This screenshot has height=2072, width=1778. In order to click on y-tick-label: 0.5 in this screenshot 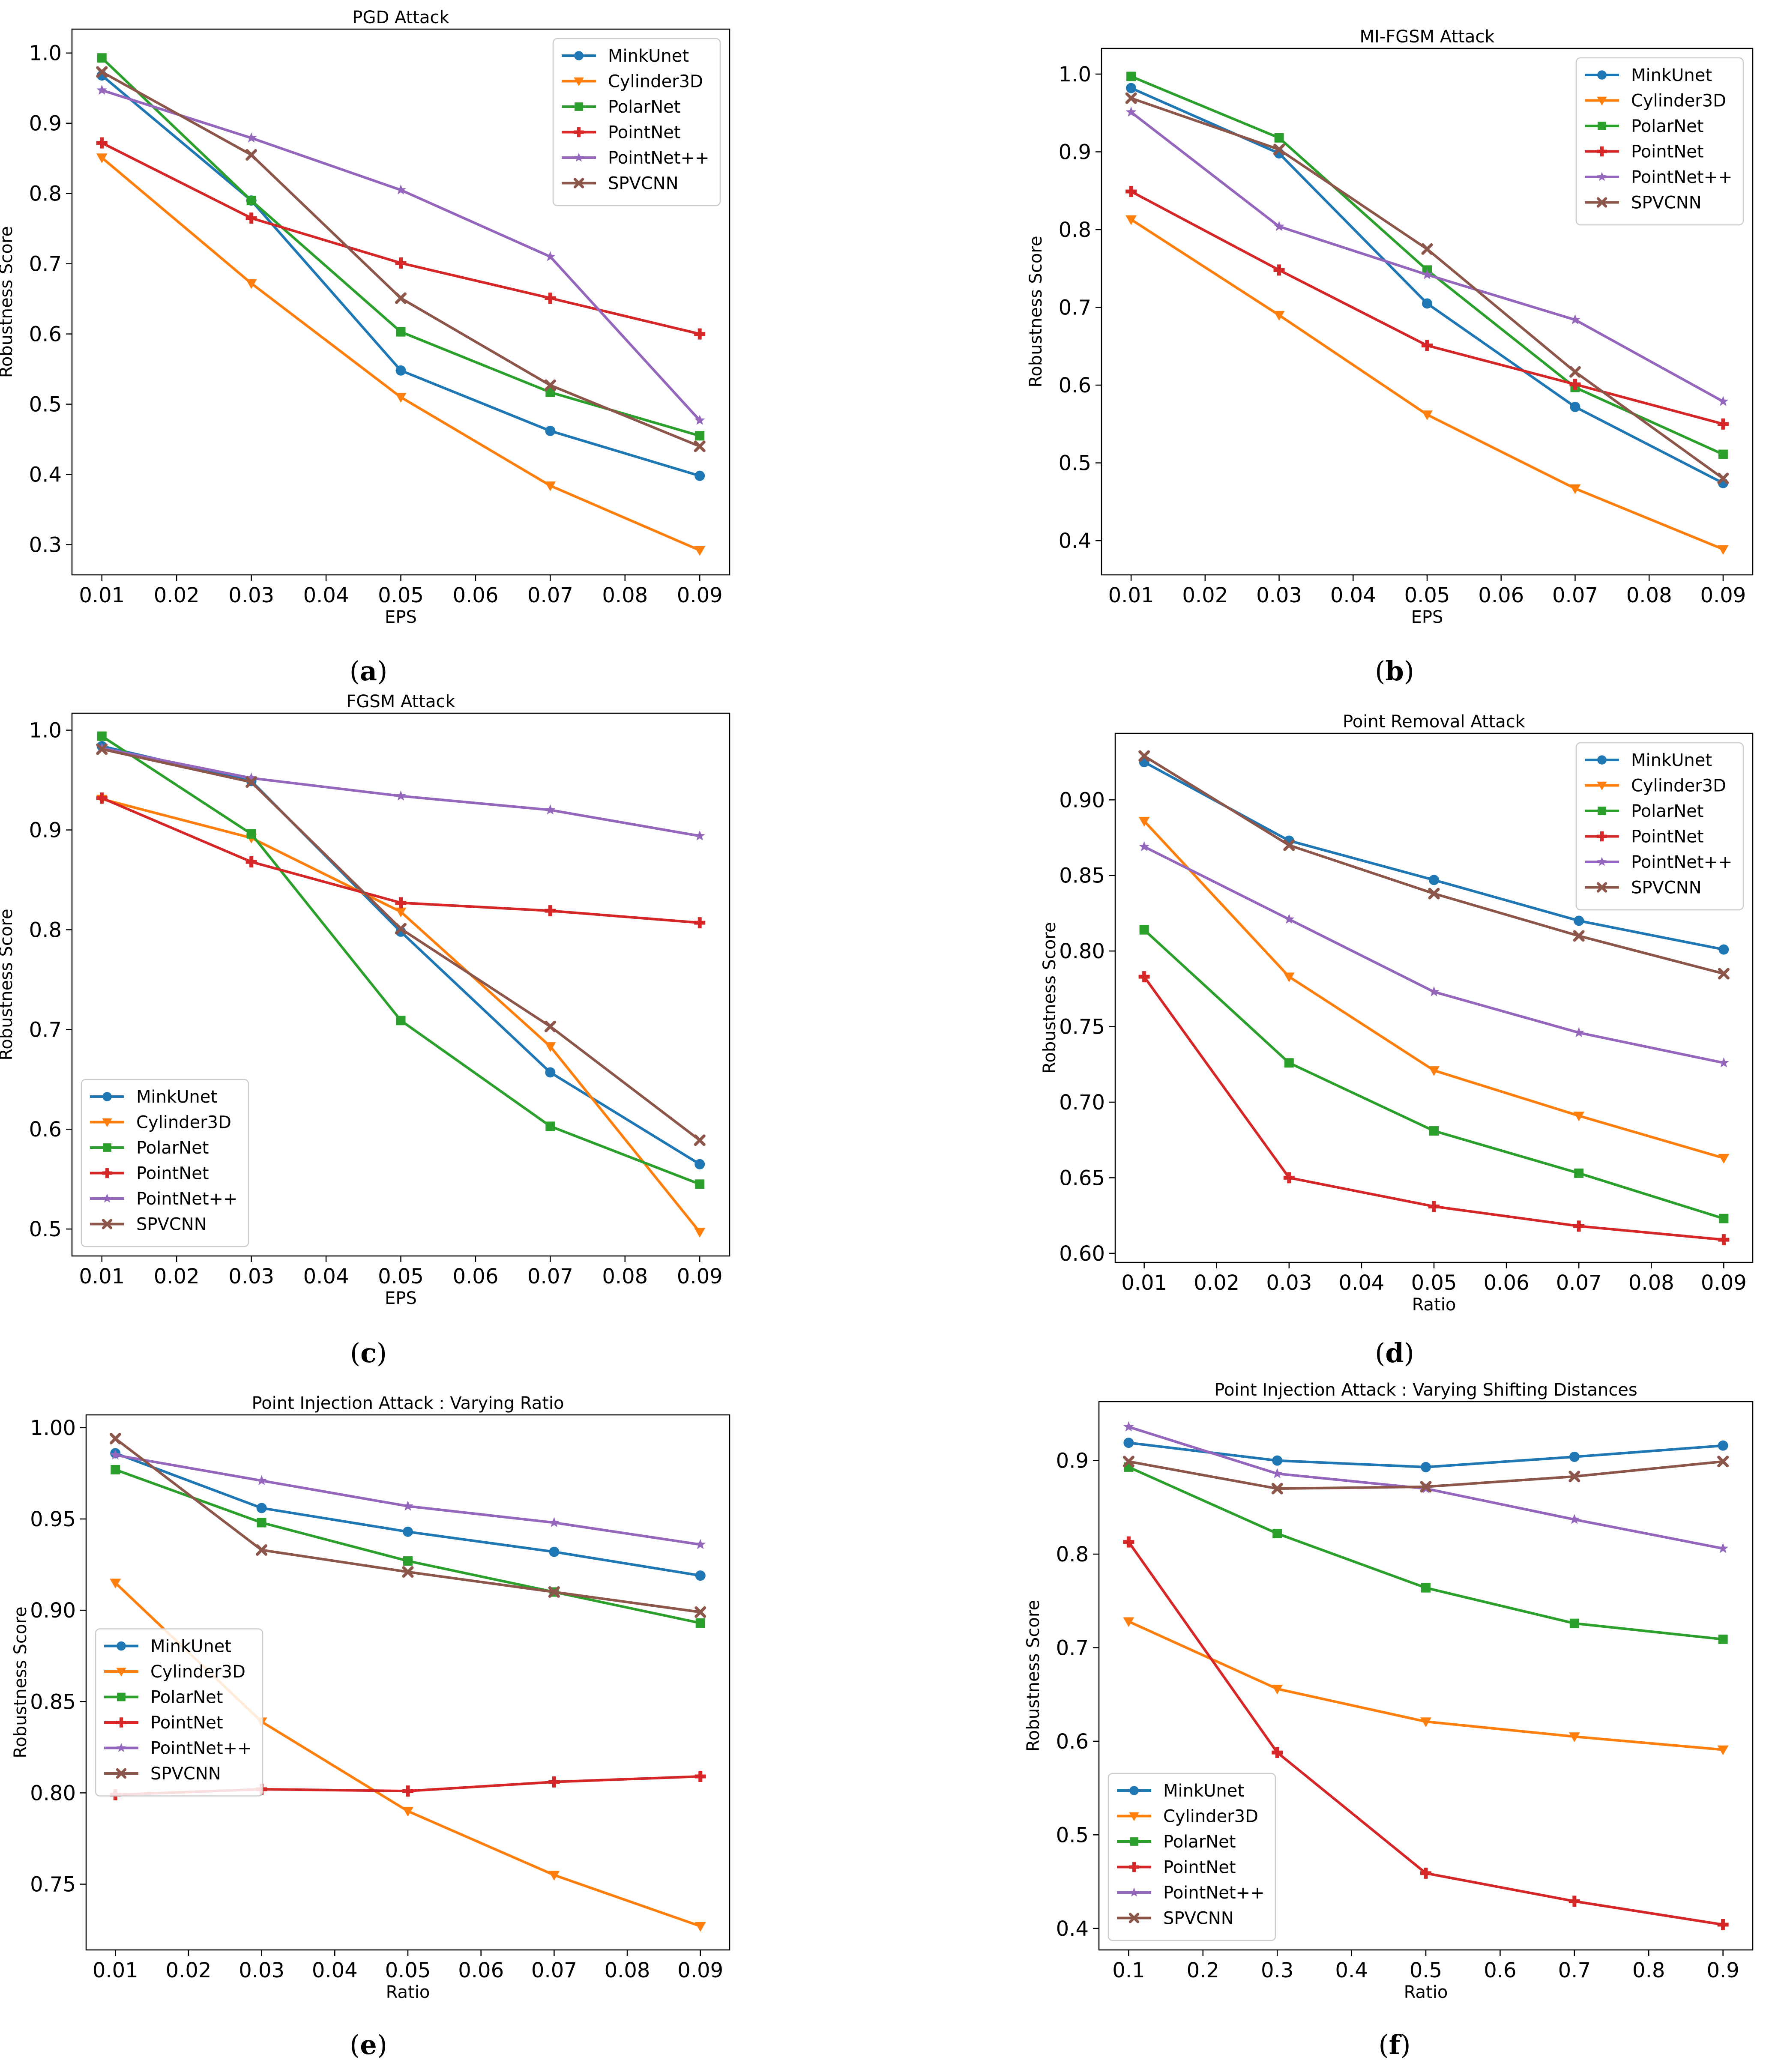, I will do `click(45, 405)`.